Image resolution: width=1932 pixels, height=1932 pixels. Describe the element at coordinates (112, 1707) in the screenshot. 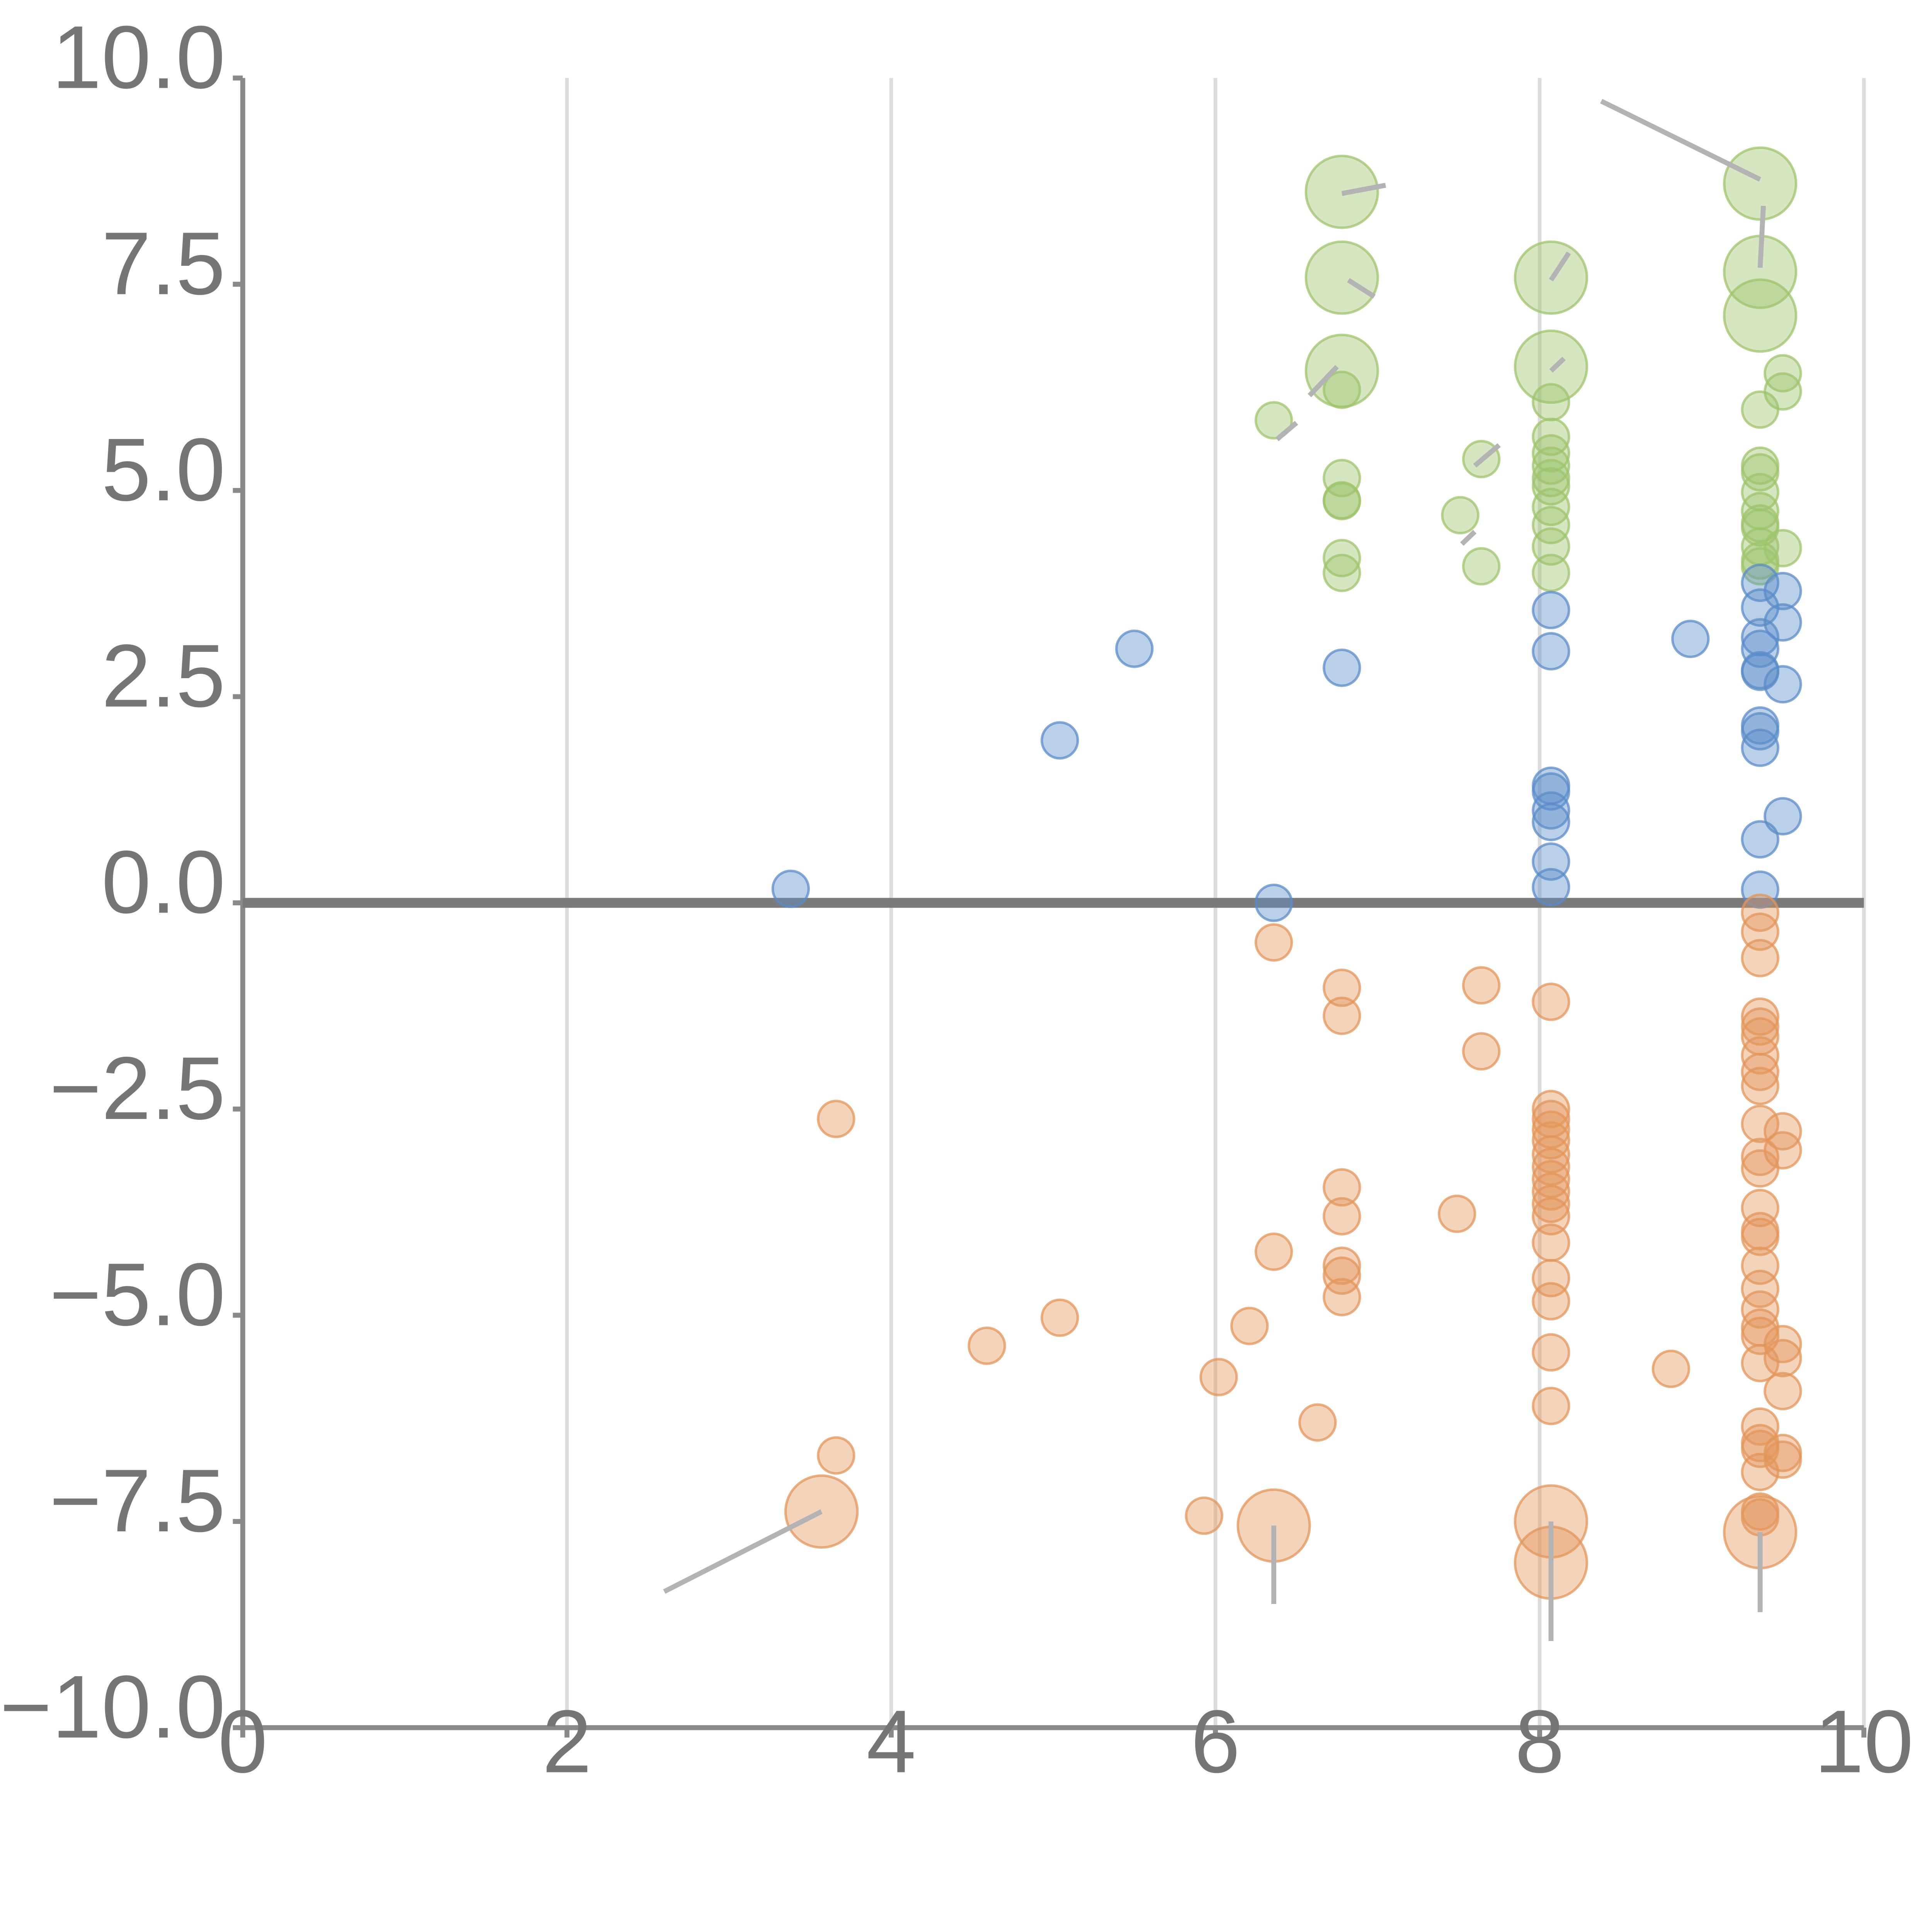

I see `y-tick-label: −10.0` at that location.